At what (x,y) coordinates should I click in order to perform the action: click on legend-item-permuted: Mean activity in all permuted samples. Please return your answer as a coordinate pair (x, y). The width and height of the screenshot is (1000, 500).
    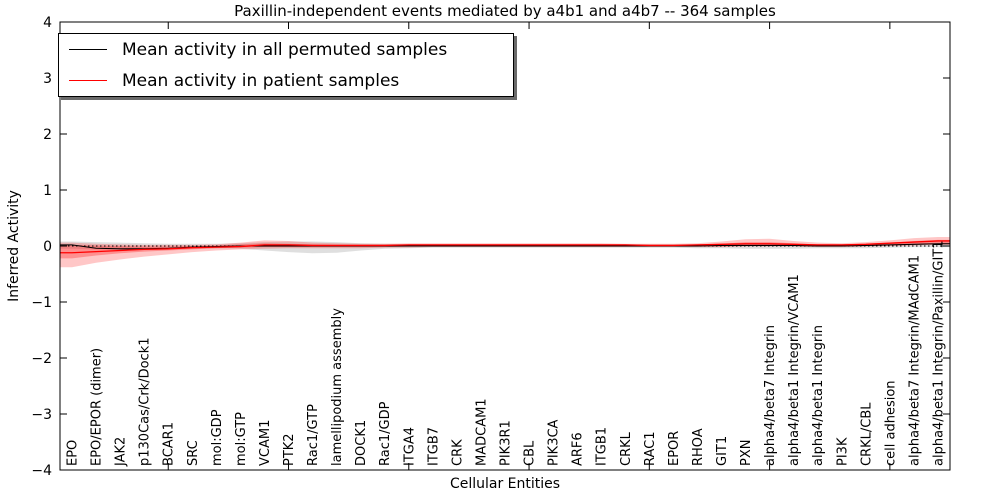
    Looking at the image, I should click on (286, 49).